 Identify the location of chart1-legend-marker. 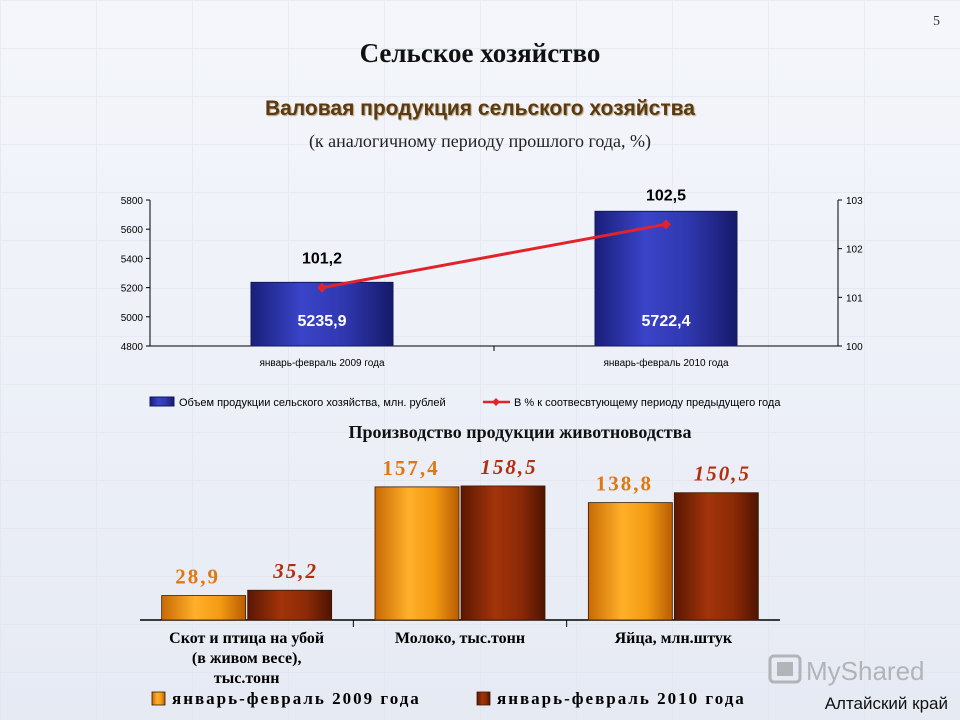
(496, 402).